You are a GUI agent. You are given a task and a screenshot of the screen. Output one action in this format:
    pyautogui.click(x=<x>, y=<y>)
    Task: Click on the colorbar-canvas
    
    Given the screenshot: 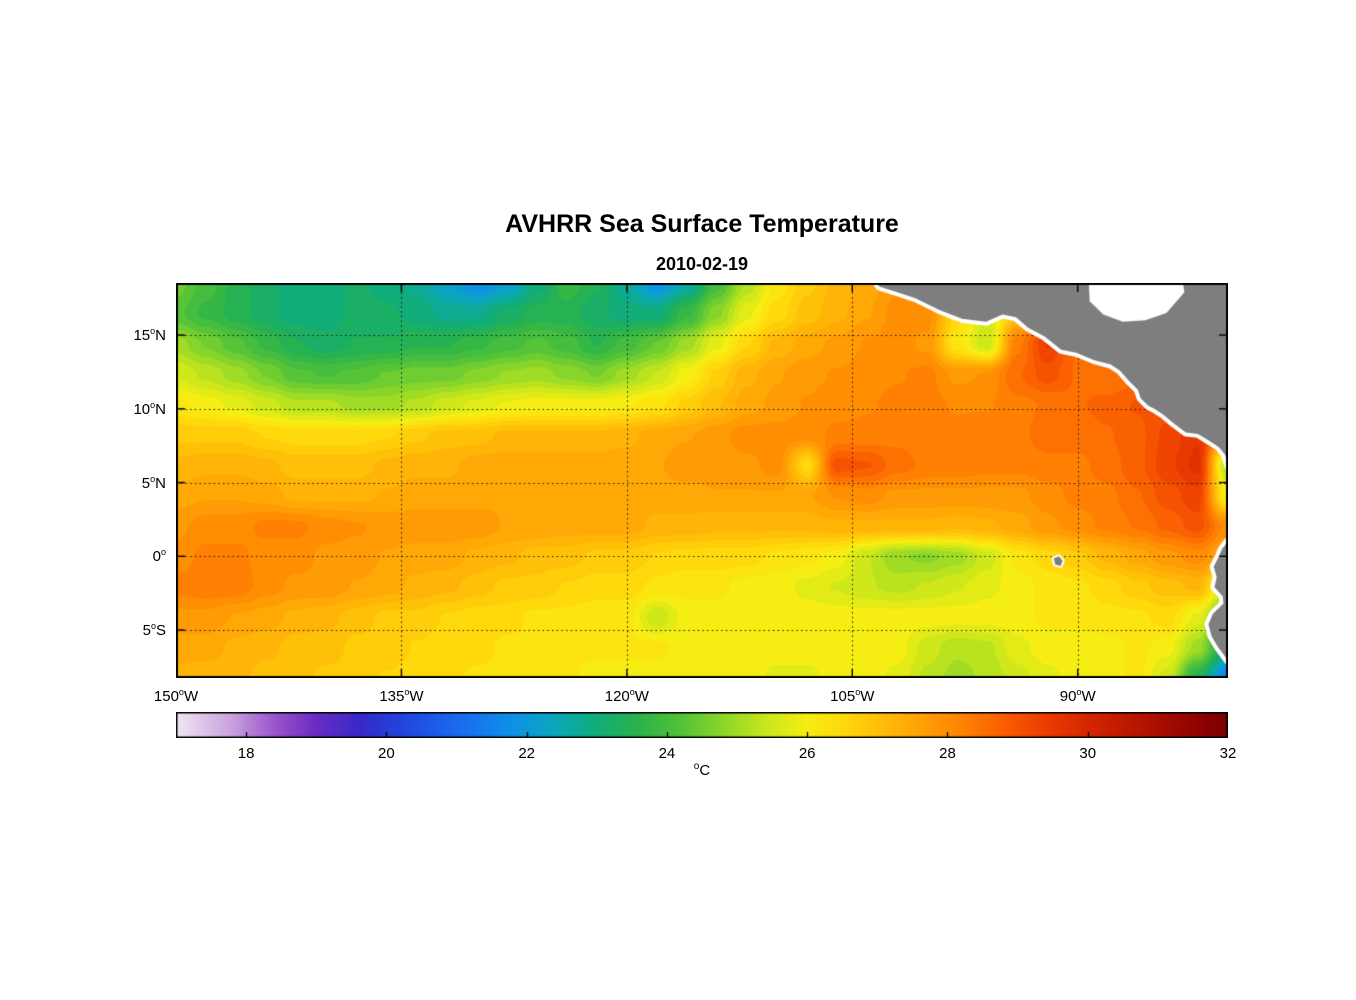 What is the action you would take?
    pyautogui.click(x=702, y=725)
    